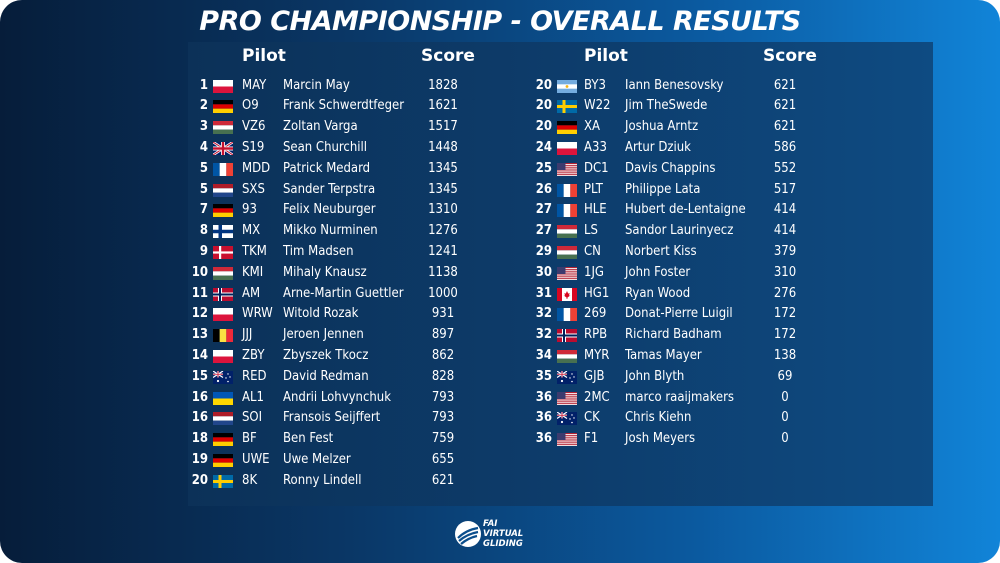 This screenshot has width=1000, height=563. I want to click on result-row: 36 2MC marco raaijmakers 0, so click(500, 398).